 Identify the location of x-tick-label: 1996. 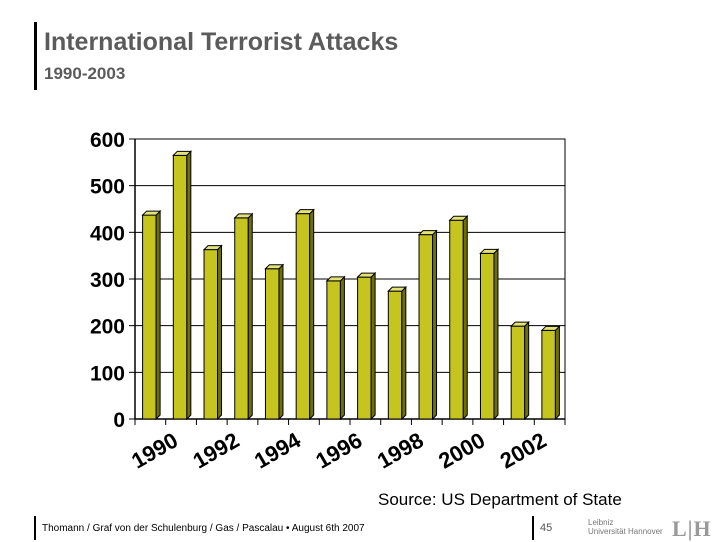
(338, 450).